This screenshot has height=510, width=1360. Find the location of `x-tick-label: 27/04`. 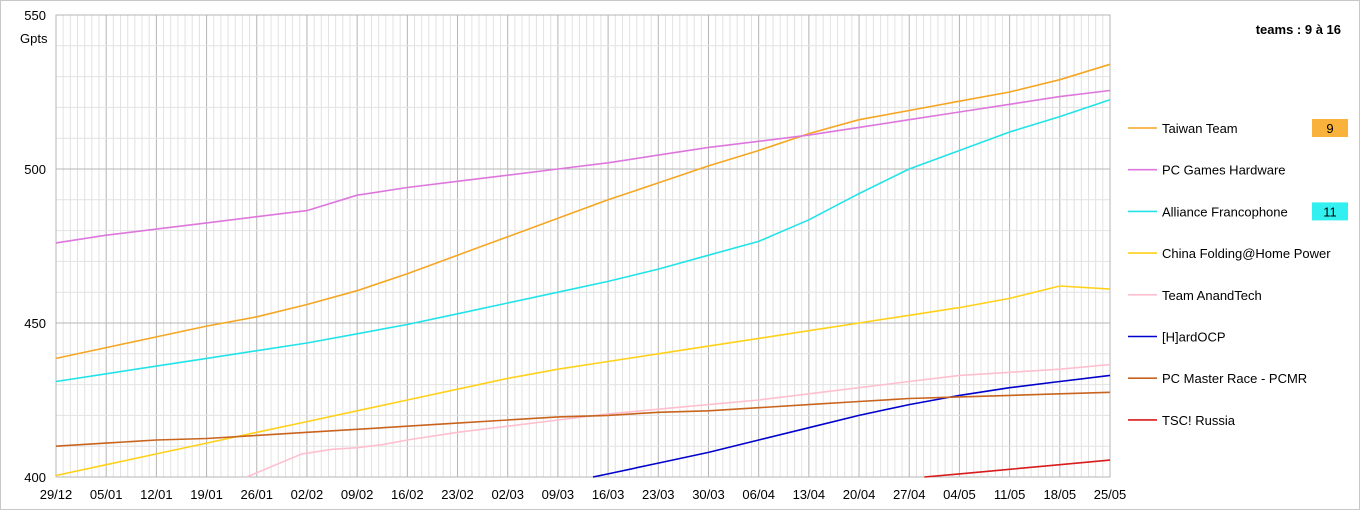

x-tick-label: 27/04 is located at coordinates (909, 494).